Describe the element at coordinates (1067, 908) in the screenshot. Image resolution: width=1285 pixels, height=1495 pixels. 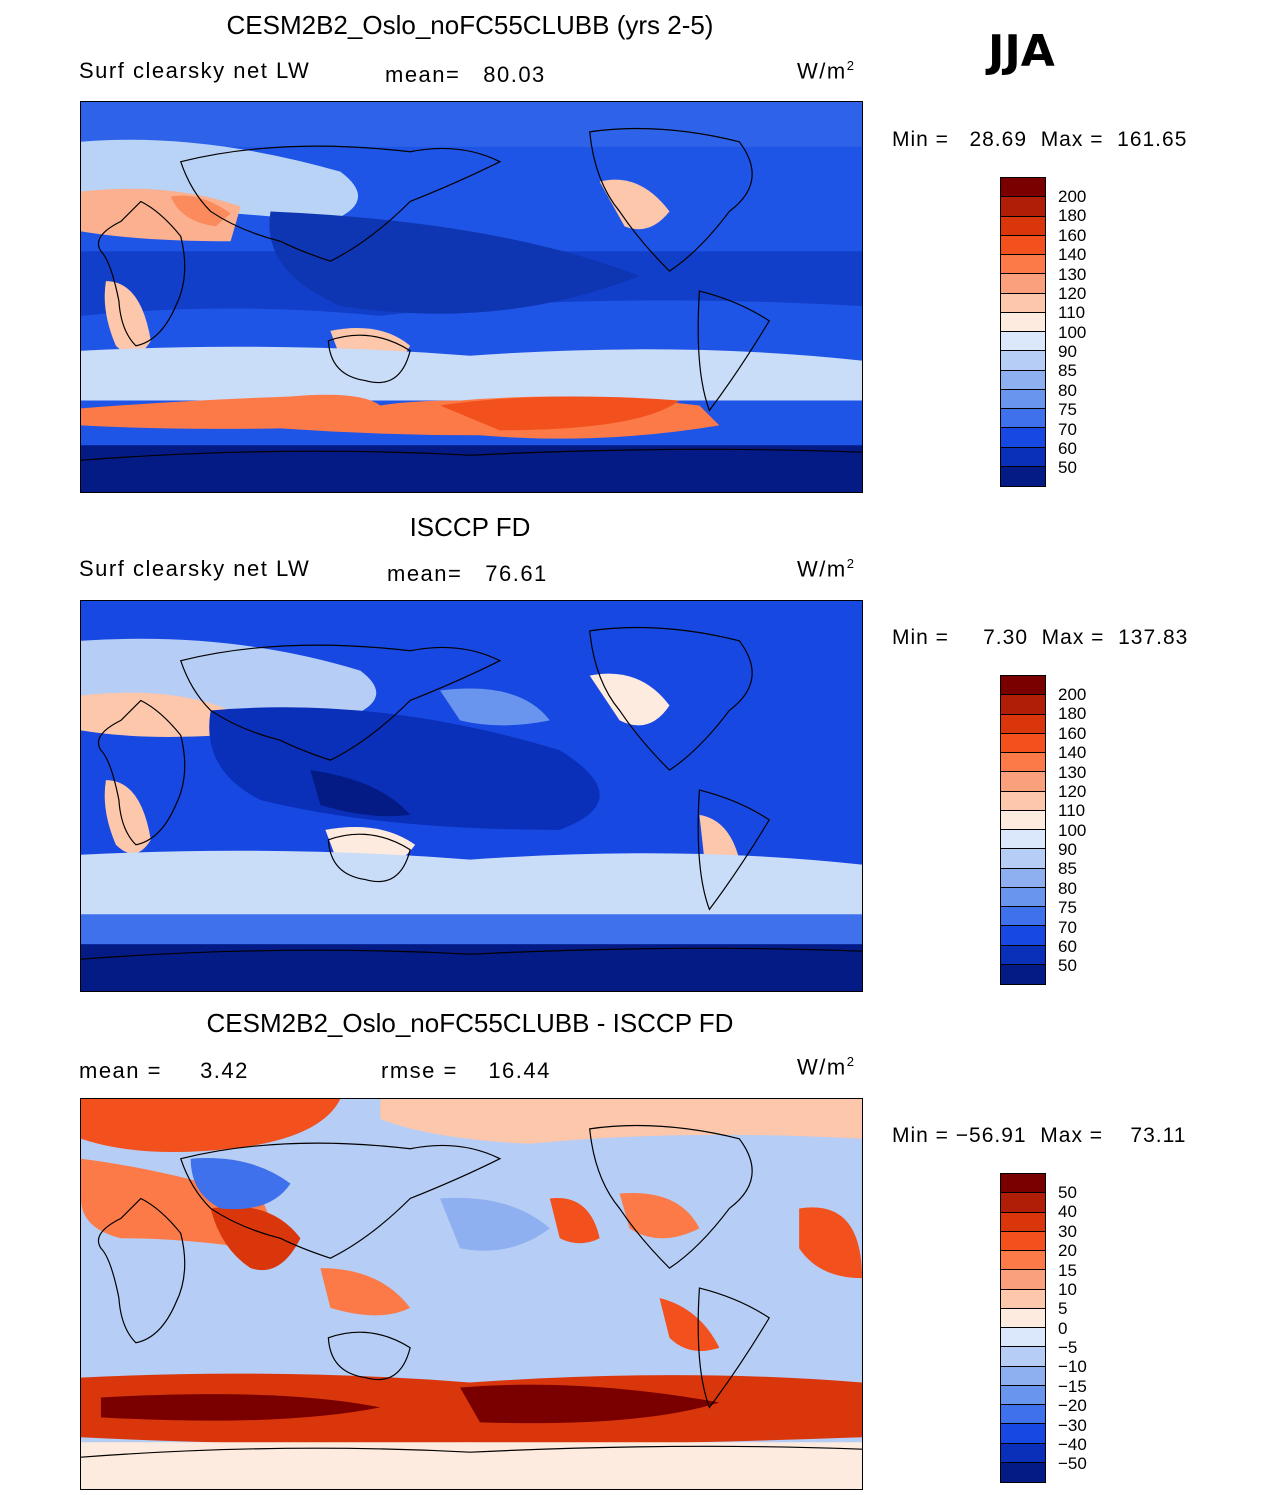
I see `colorbar-tick-label: 75` at that location.